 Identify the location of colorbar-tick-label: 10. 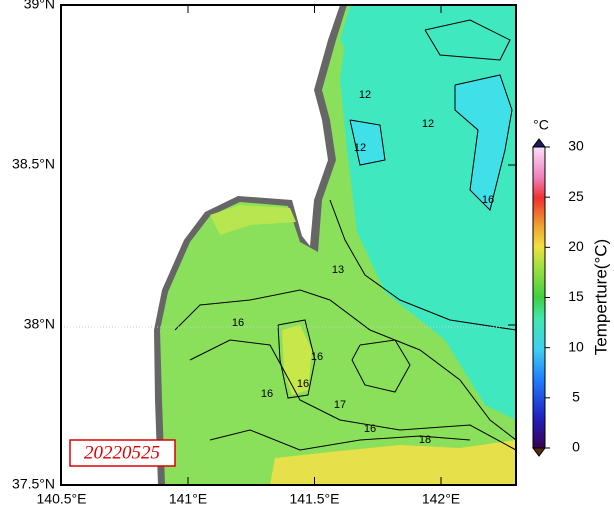
(576, 346).